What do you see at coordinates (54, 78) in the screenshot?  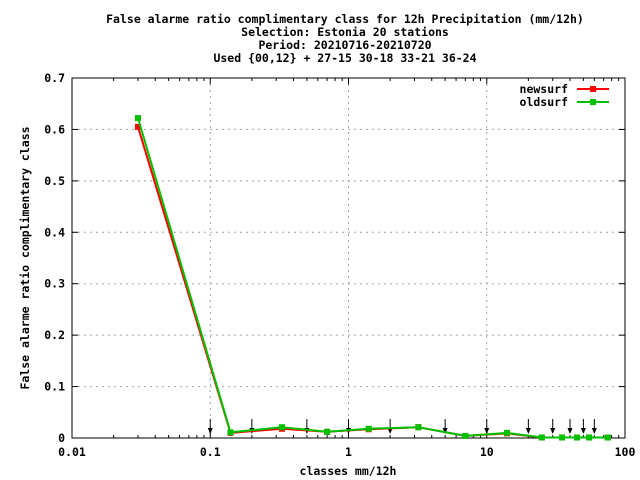 I see `y-tick-label: 0.7` at bounding box center [54, 78].